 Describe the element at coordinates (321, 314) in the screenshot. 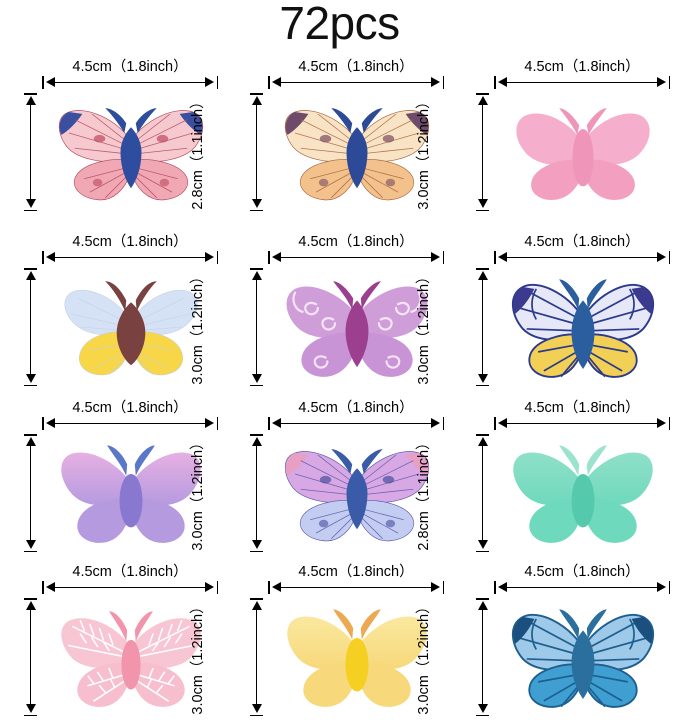

I see `butterfly-cell-5: 4.5cm（1.8inch） 3.0cm（1.2inch）` at that location.